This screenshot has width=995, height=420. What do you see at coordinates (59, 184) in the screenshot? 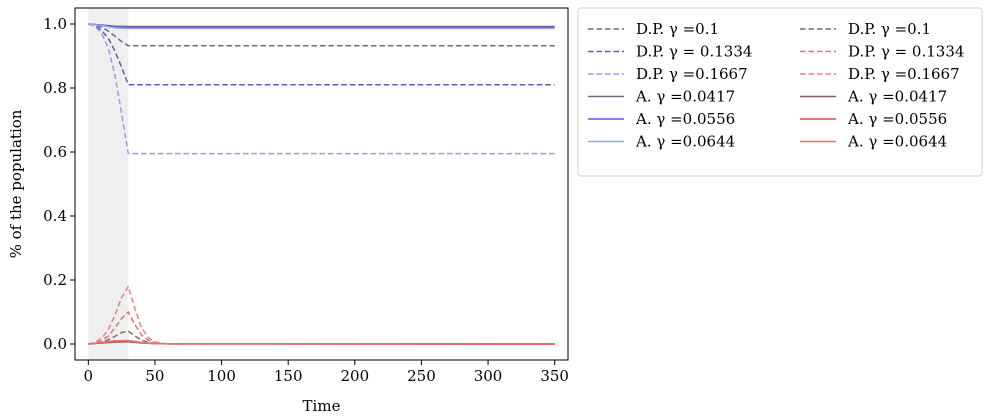
I see `y-axis: 0.0 0.2 0.4 0.6 0.8 1.0` at bounding box center [59, 184].